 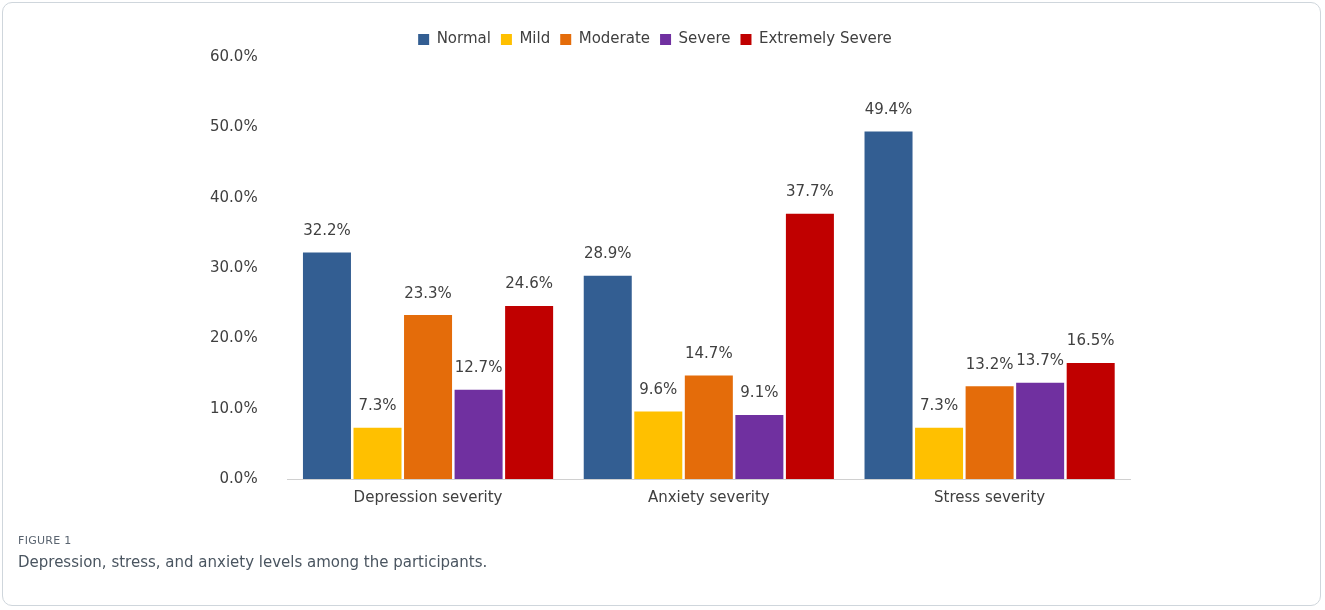 I want to click on text: Depression, stress, and anxiety levels among the participants., so click(x=253, y=562).